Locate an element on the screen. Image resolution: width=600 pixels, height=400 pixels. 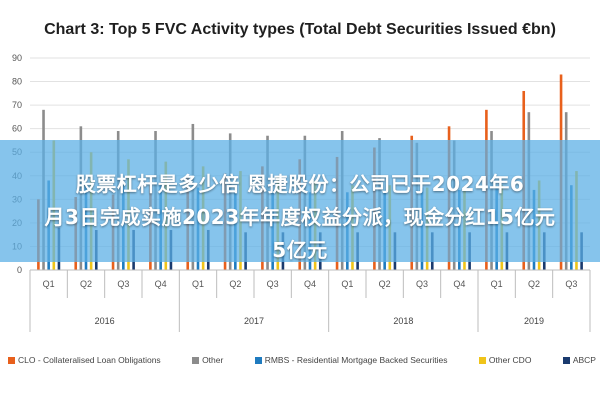
overlay-line-3: 5亿元 is located at coordinates (300, 250).